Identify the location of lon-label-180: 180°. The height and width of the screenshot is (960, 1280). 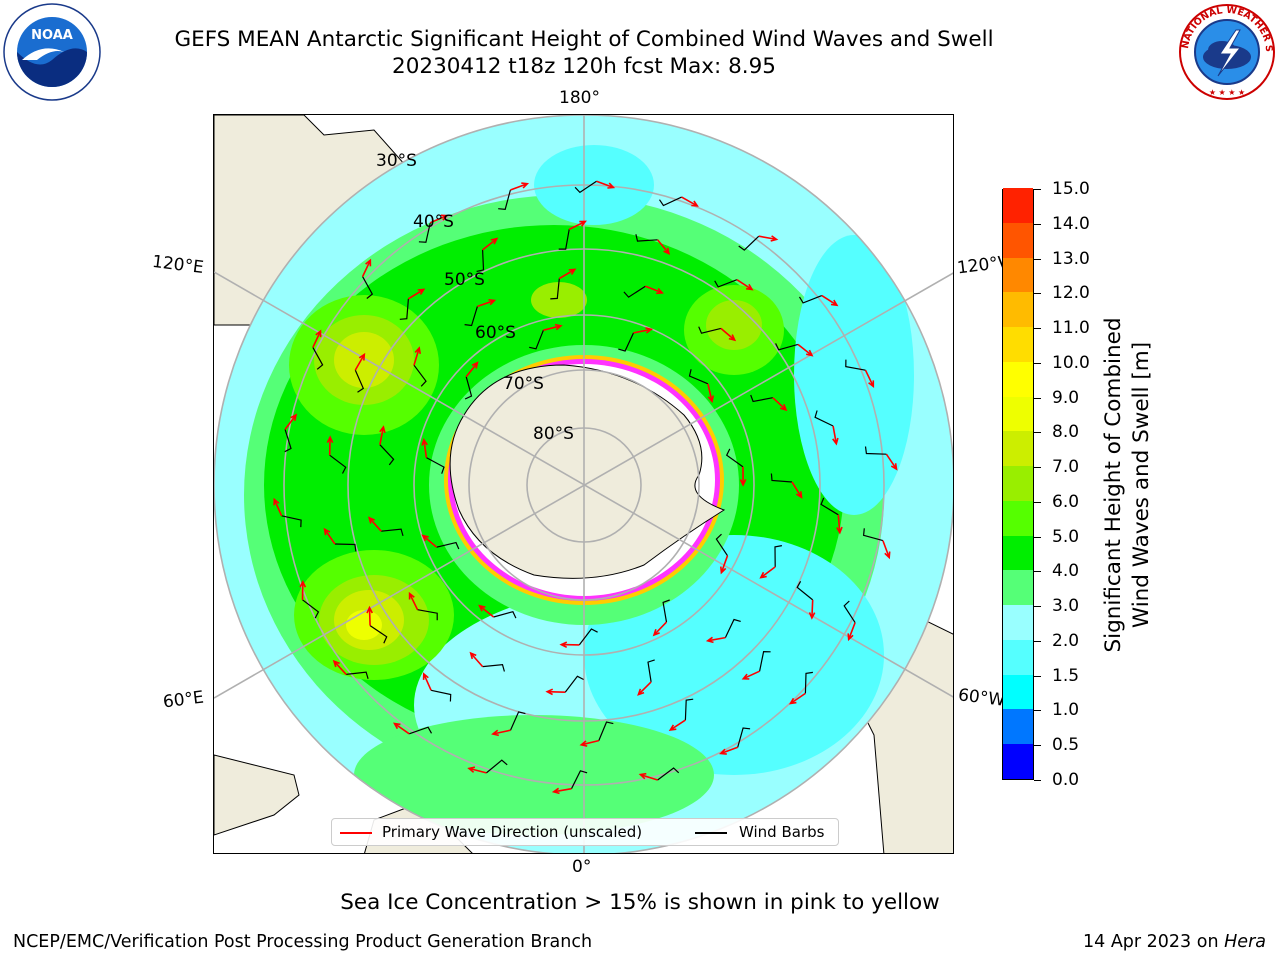
(579, 98).